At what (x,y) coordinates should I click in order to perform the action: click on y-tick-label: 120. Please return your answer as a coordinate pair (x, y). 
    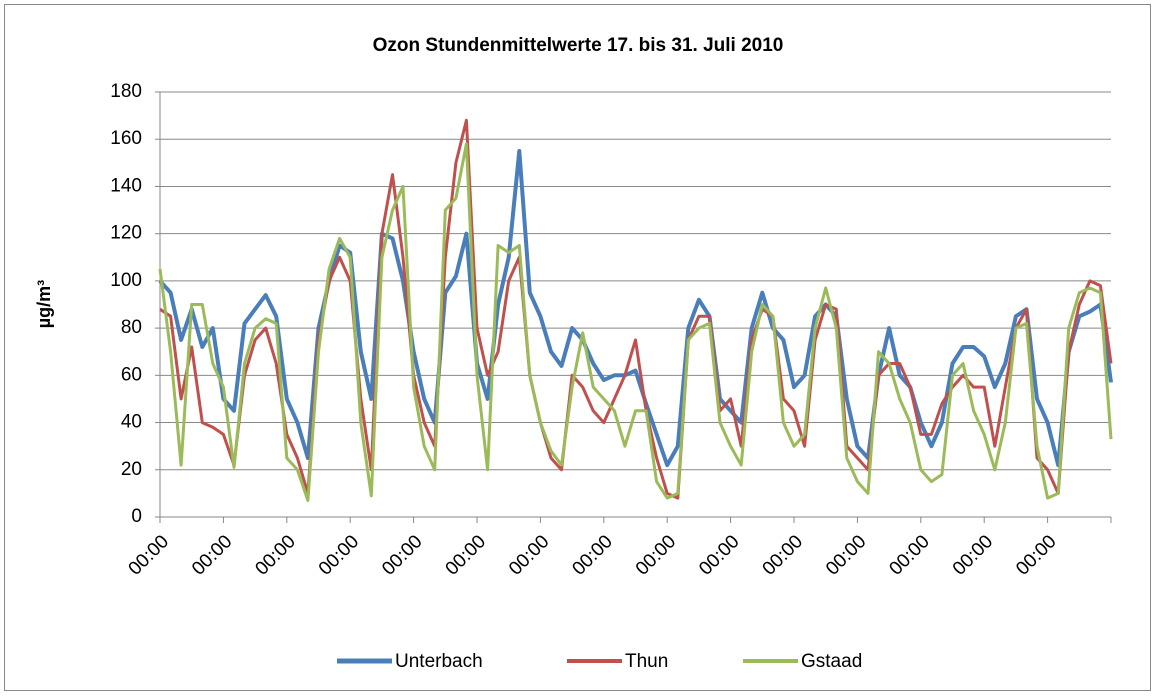
    Looking at the image, I should click on (126, 233).